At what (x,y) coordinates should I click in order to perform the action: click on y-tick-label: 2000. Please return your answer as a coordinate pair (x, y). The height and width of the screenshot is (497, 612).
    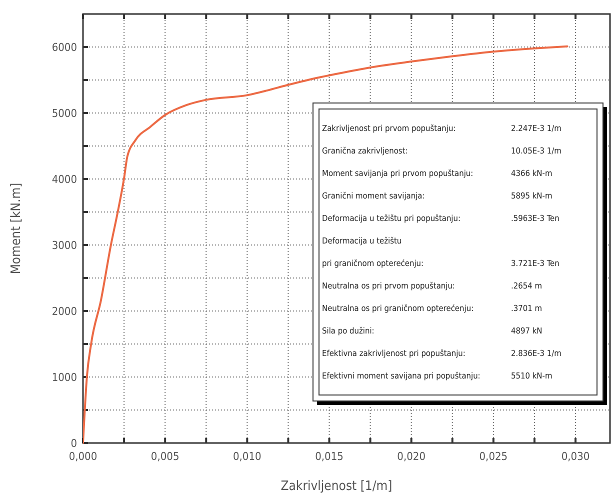
    Looking at the image, I should click on (64, 311).